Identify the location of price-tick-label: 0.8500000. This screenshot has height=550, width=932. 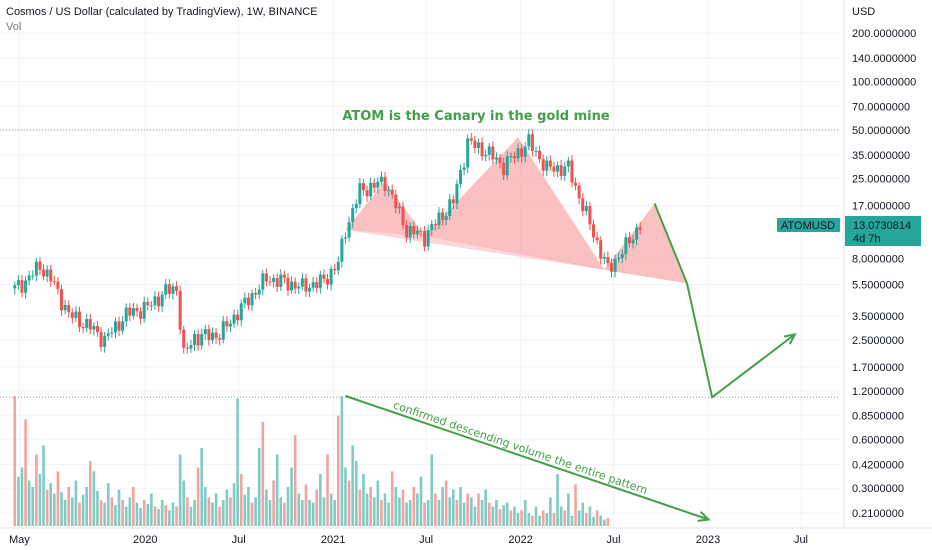
(878, 416).